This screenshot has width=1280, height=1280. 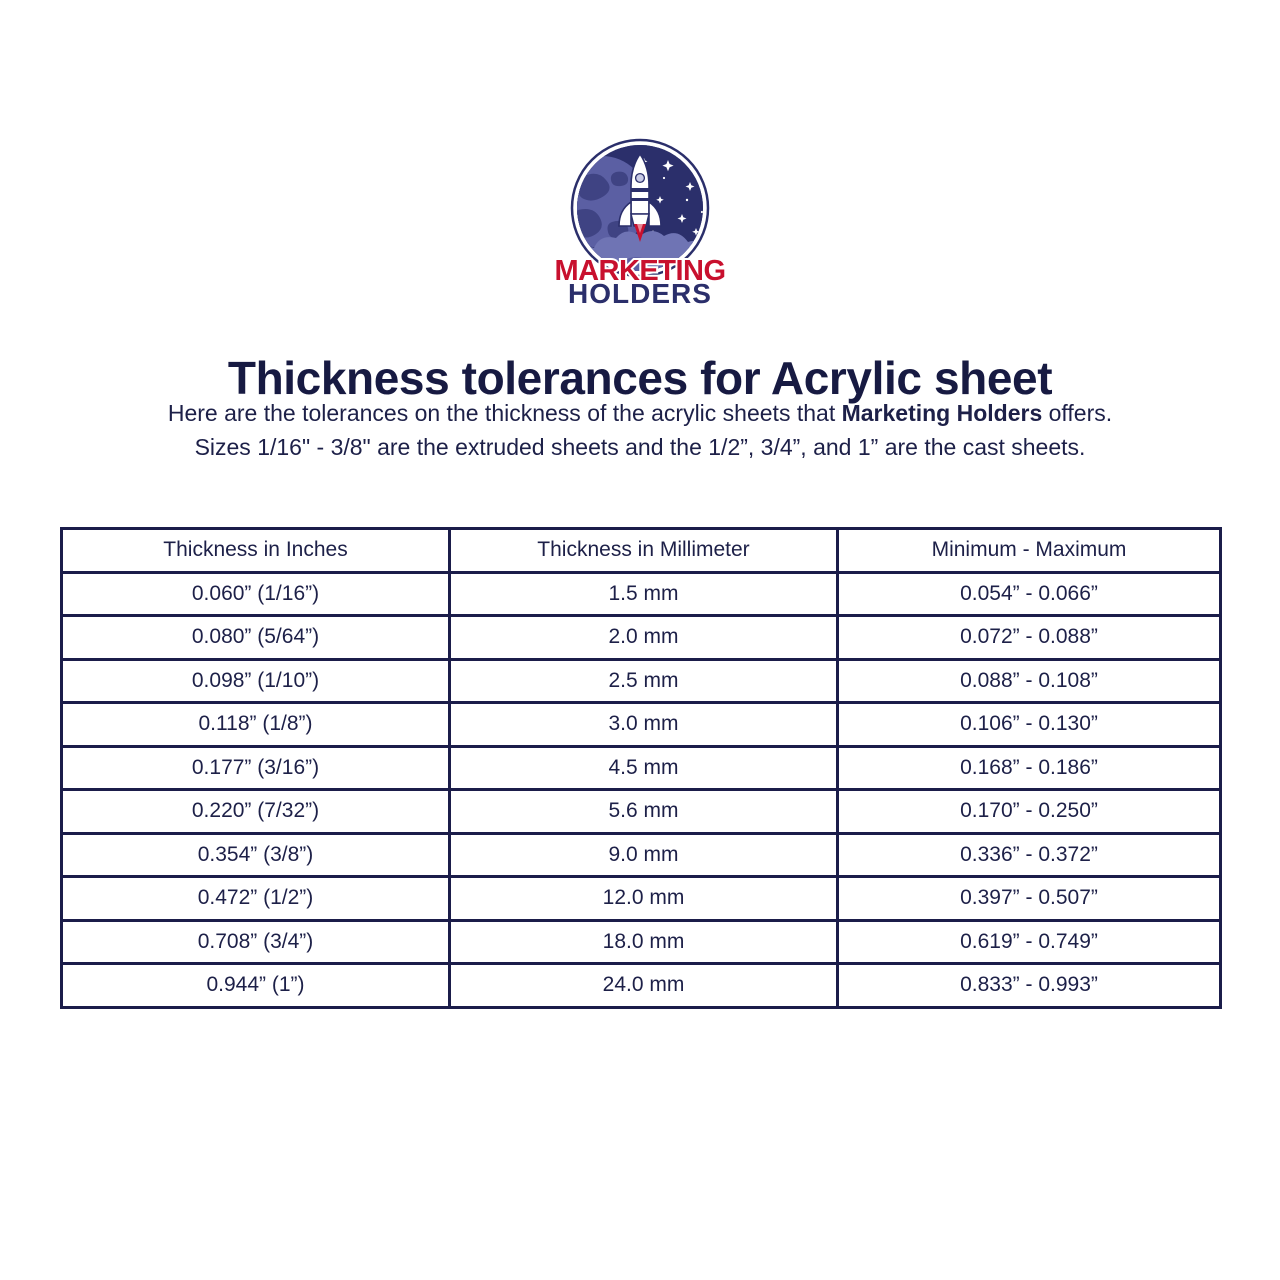 I want to click on cell-min-max: 0.619” - 0.749”, so click(x=1029, y=941).